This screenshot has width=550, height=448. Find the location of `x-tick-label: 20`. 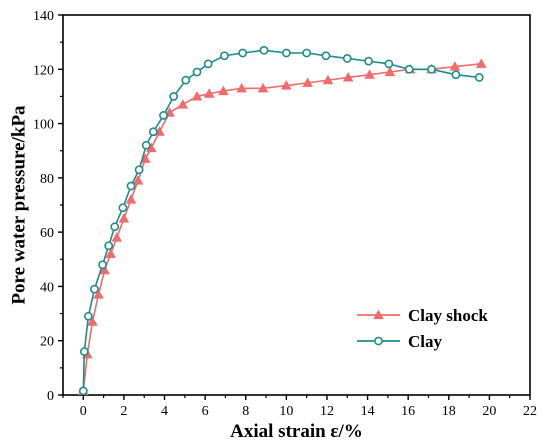

x-tick-label: 20 is located at coordinates (489, 411).